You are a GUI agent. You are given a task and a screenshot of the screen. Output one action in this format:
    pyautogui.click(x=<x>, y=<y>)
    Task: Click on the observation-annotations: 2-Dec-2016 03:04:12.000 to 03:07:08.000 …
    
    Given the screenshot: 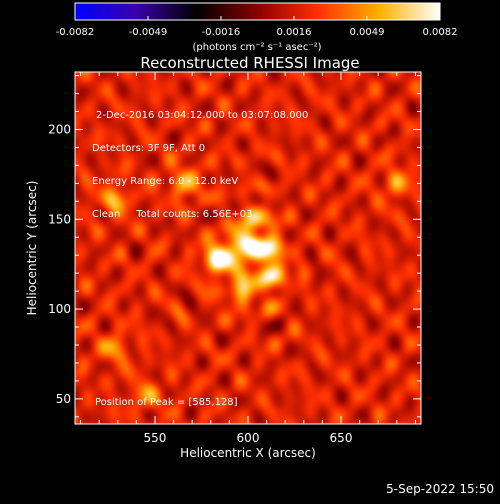 What is the action you would take?
    pyautogui.click(x=200, y=165)
    